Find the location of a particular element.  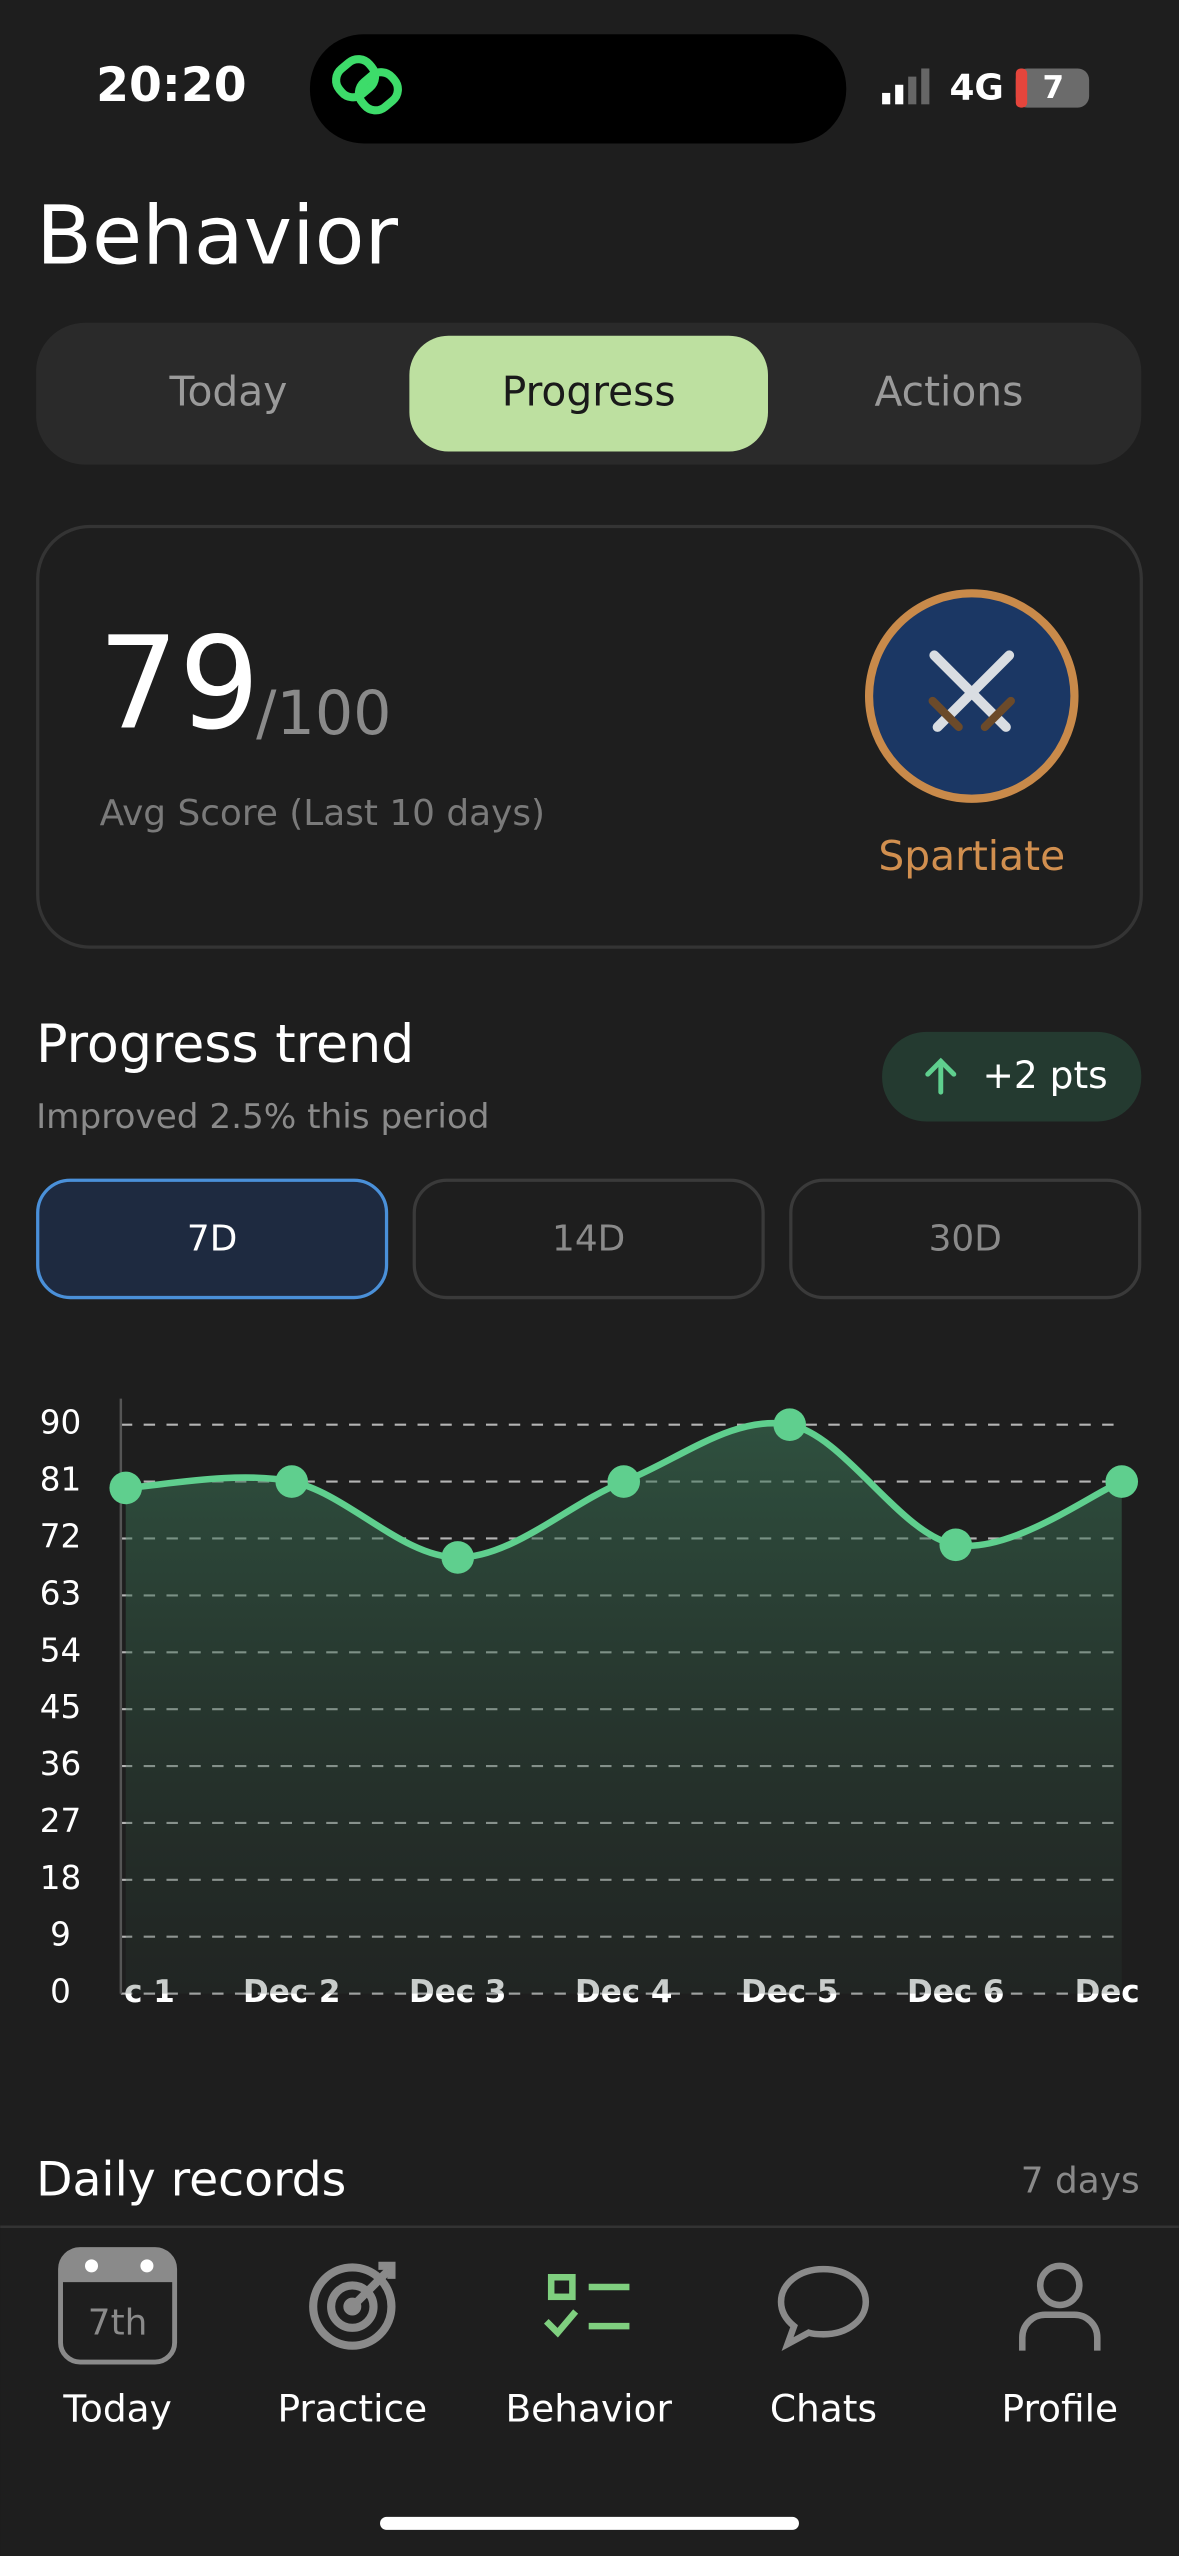

section-title: Progress trend is located at coordinates (225, 1045).